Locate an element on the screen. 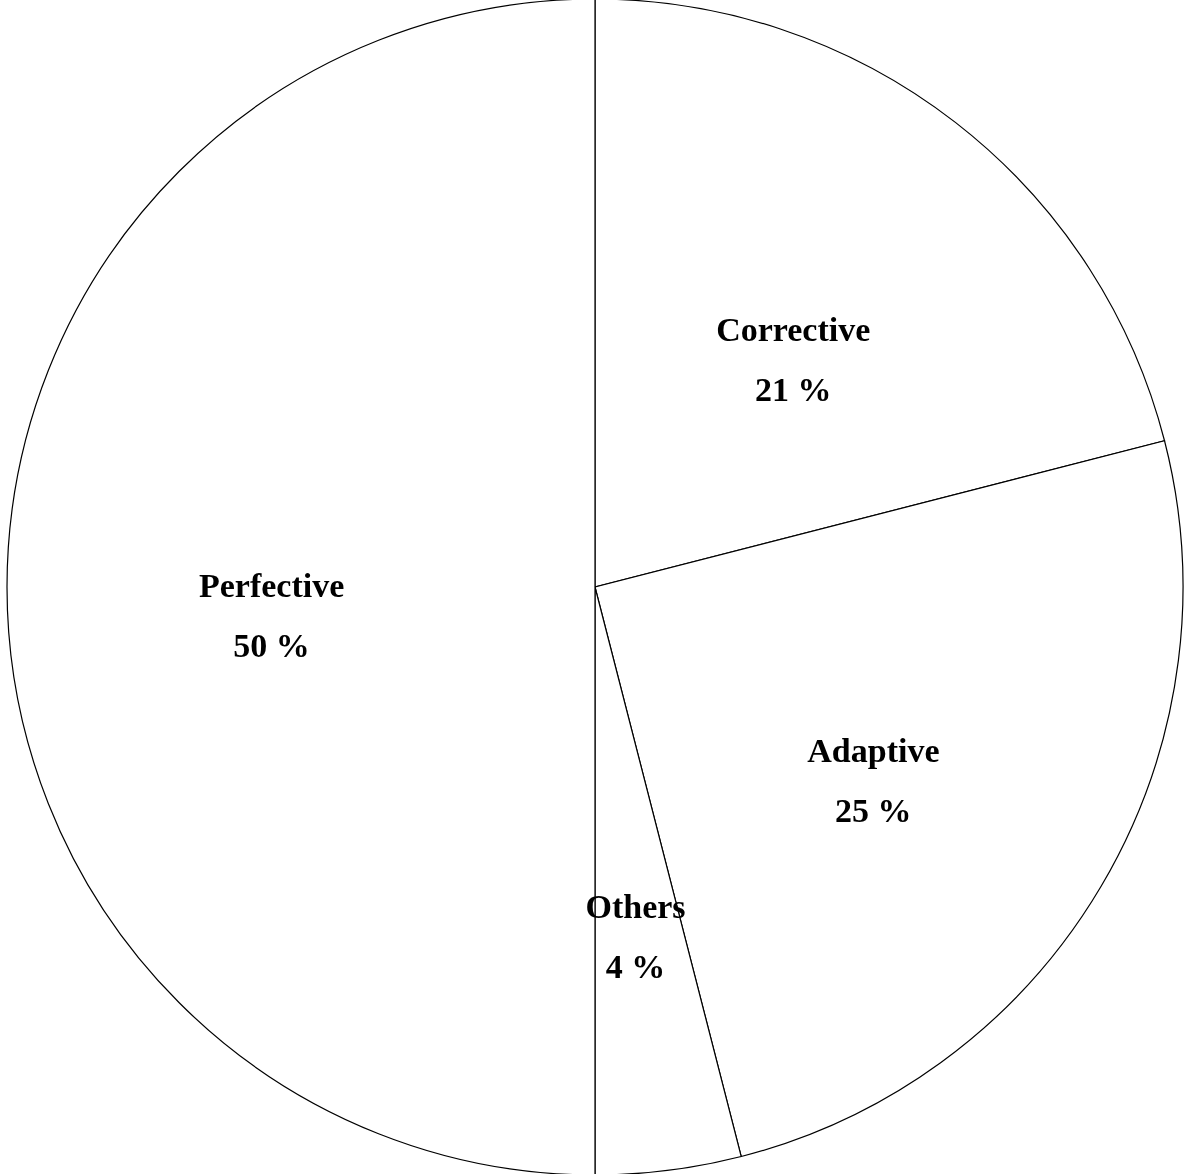 This screenshot has width=1190, height=1174. slice-label: Adaptive is located at coordinates (873, 750).